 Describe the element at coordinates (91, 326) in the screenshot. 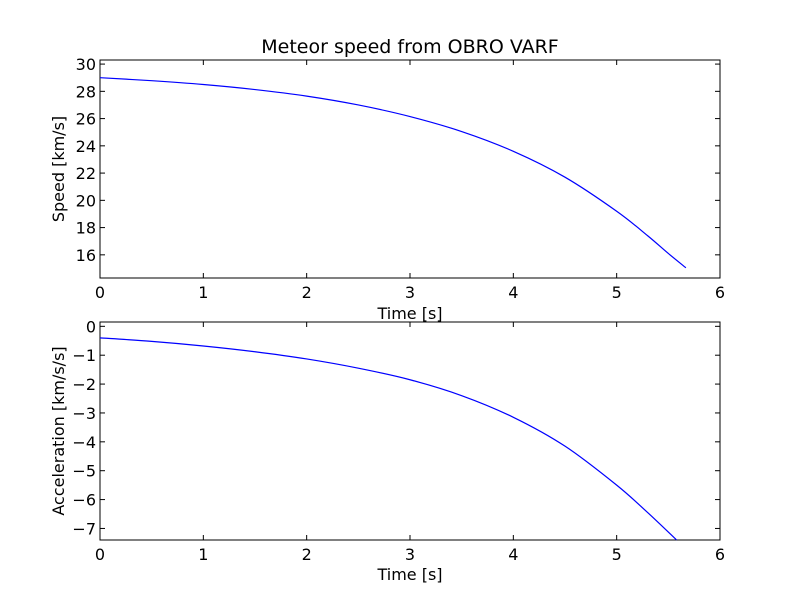

I see `acceleration-y-tick-label: 0` at that location.